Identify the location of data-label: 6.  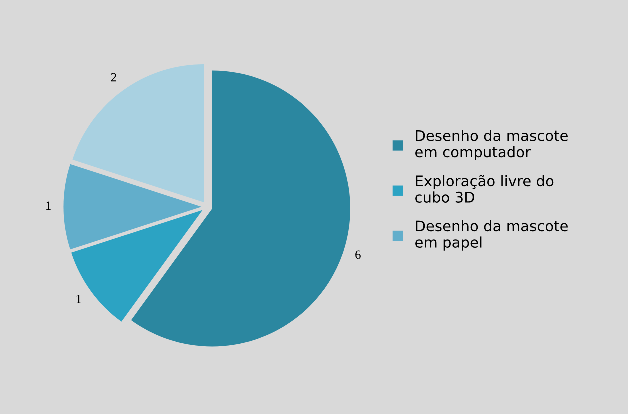
(358, 255).